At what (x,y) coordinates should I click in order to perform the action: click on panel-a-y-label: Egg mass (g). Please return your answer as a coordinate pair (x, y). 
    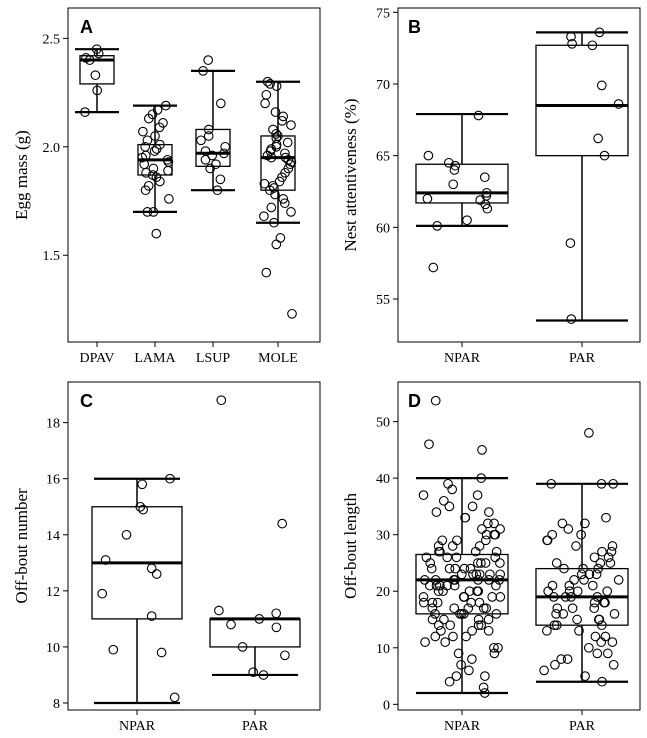
    Looking at the image, I should click on (21, 175).